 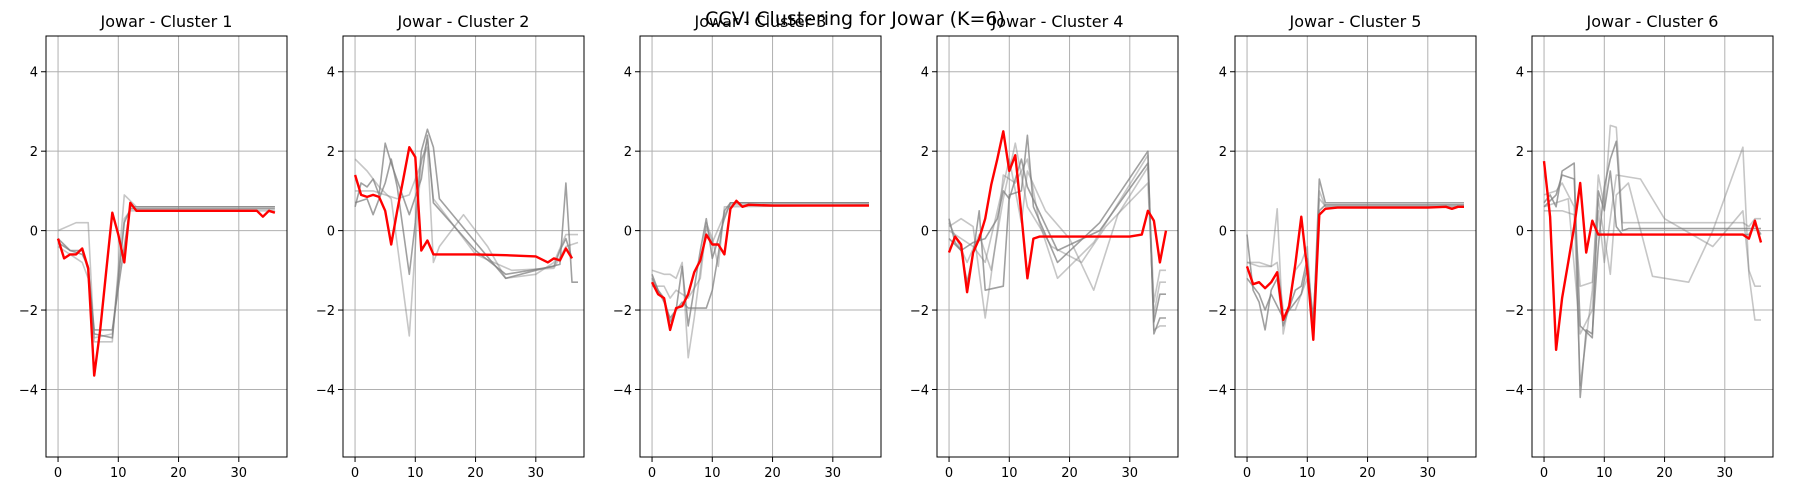 I want to click on panel-6: 0 10 20 30 −4 −2 0 2 4 Jowar - Cluster 6, so click(x=1639, y=246).